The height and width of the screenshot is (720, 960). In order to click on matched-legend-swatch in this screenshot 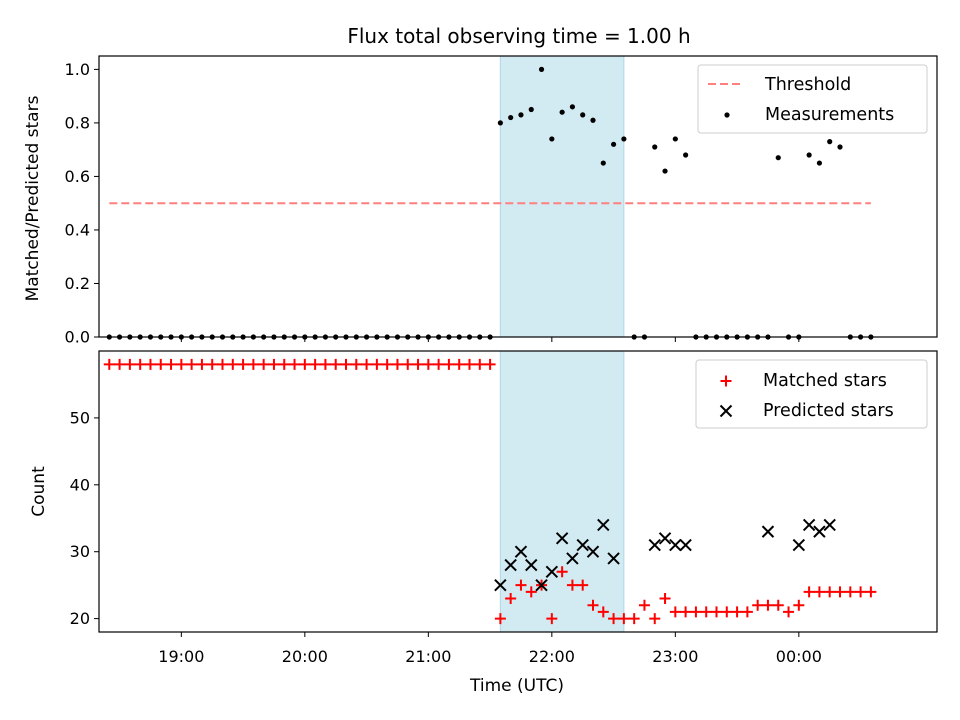, I will do `click(726, 381)`.